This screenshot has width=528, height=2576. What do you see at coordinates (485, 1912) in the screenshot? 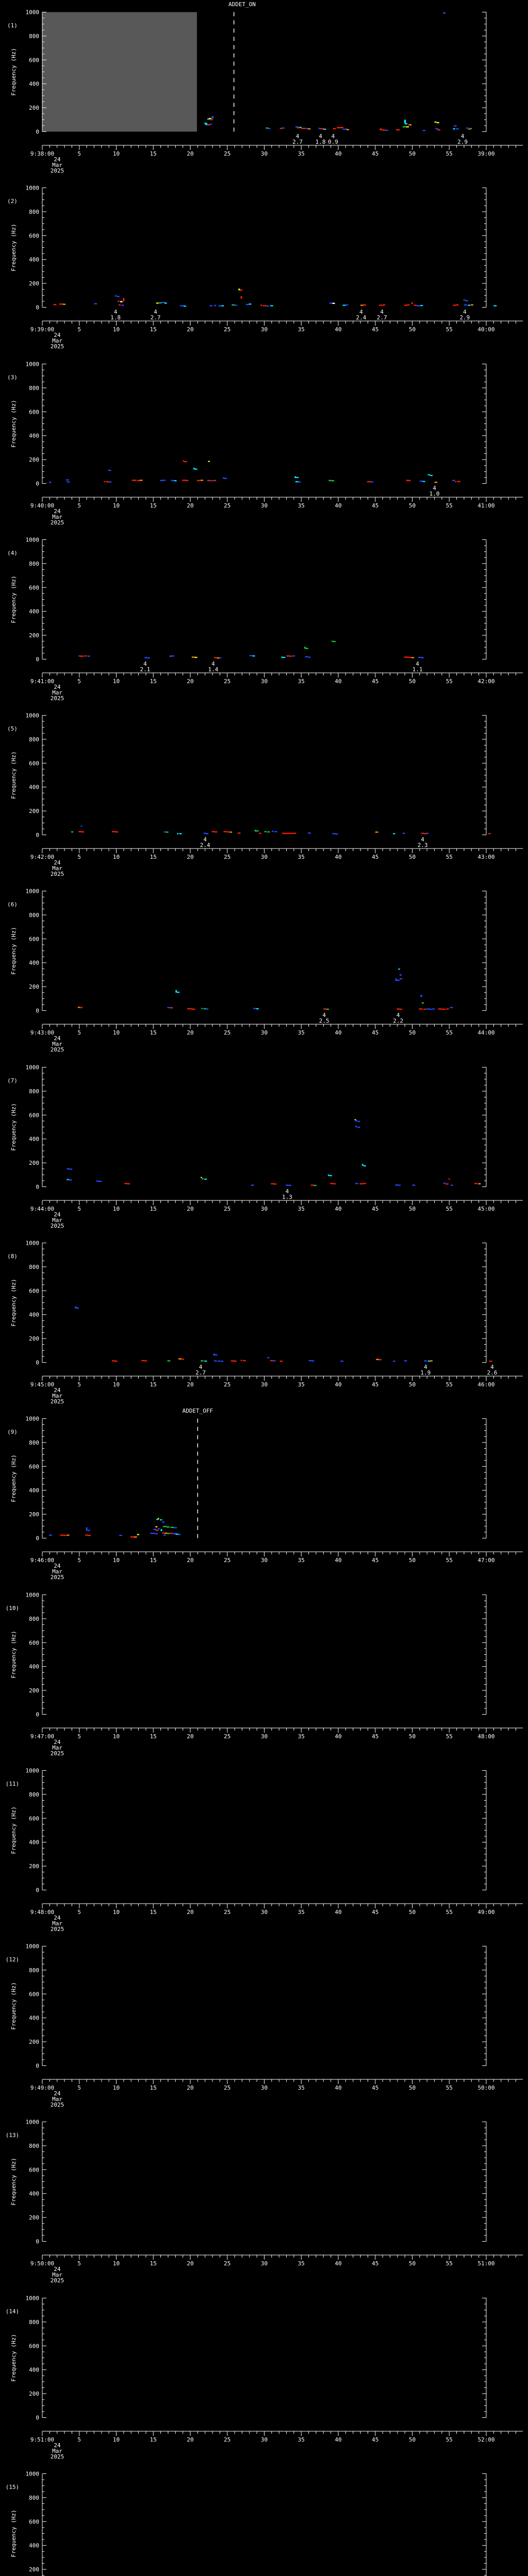
I see `x-end-time-label: 49:00` at bounding box center [485, 1912].